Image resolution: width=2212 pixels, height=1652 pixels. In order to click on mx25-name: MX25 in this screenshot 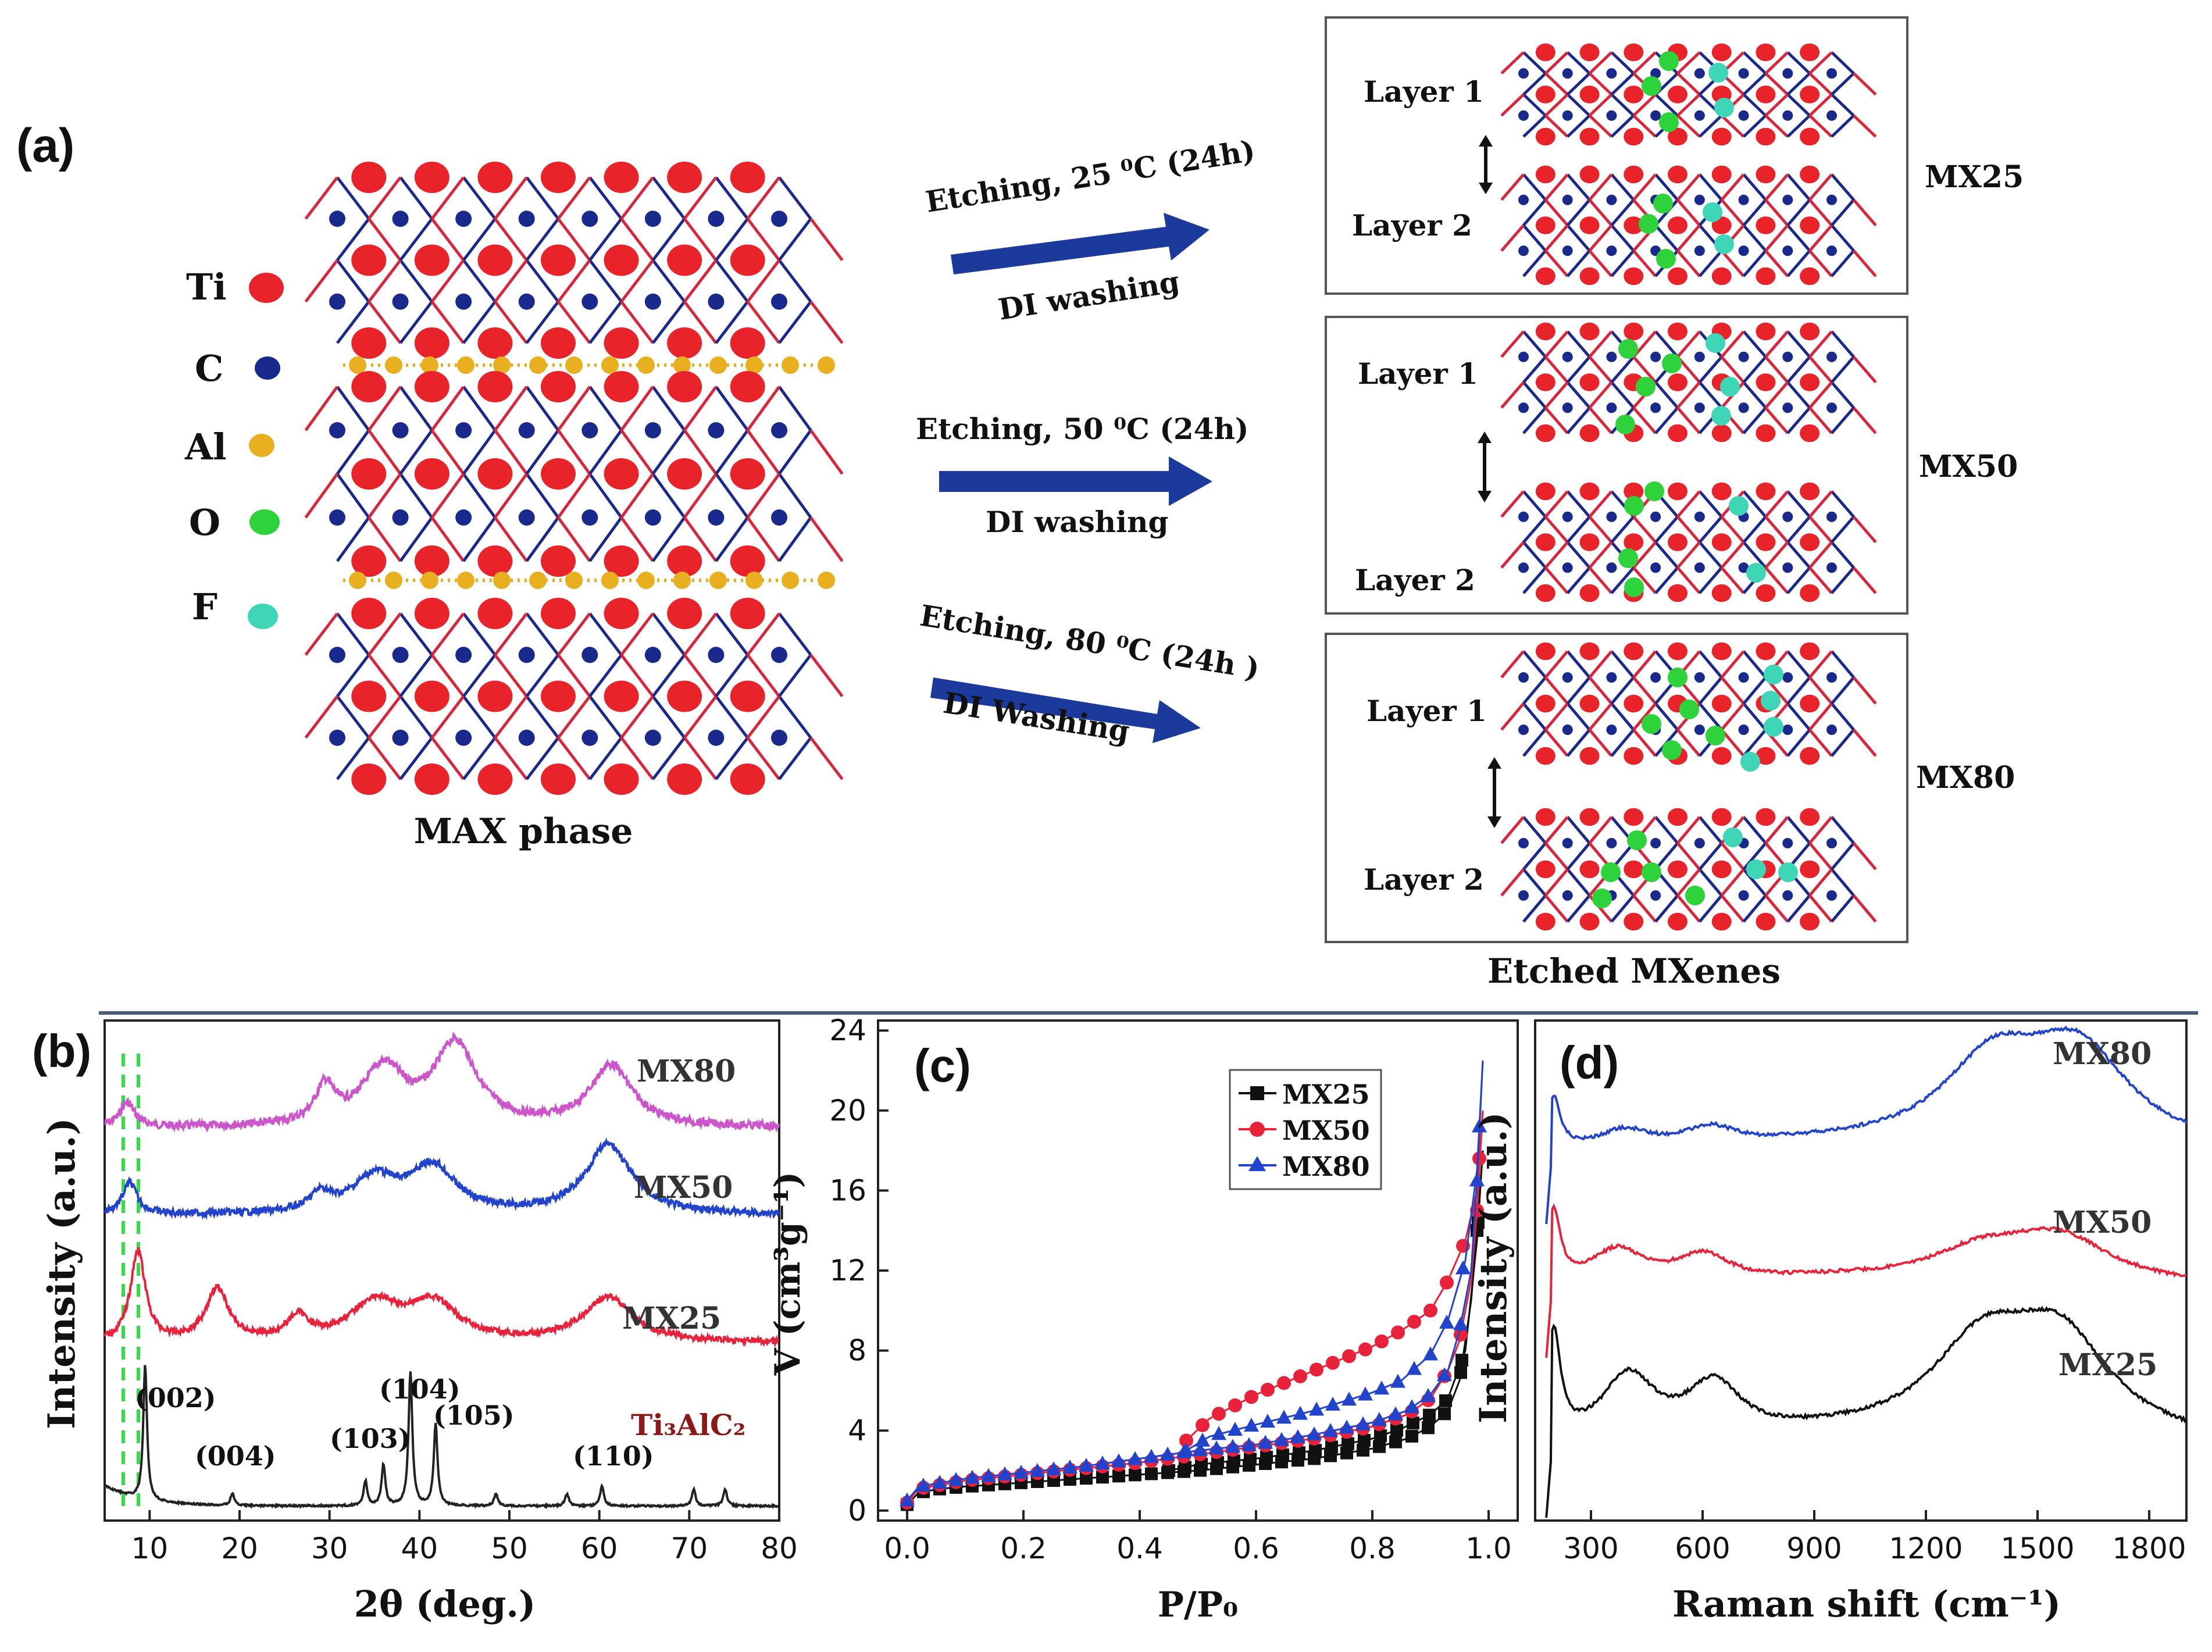, I will do `click(1974, 177)`.